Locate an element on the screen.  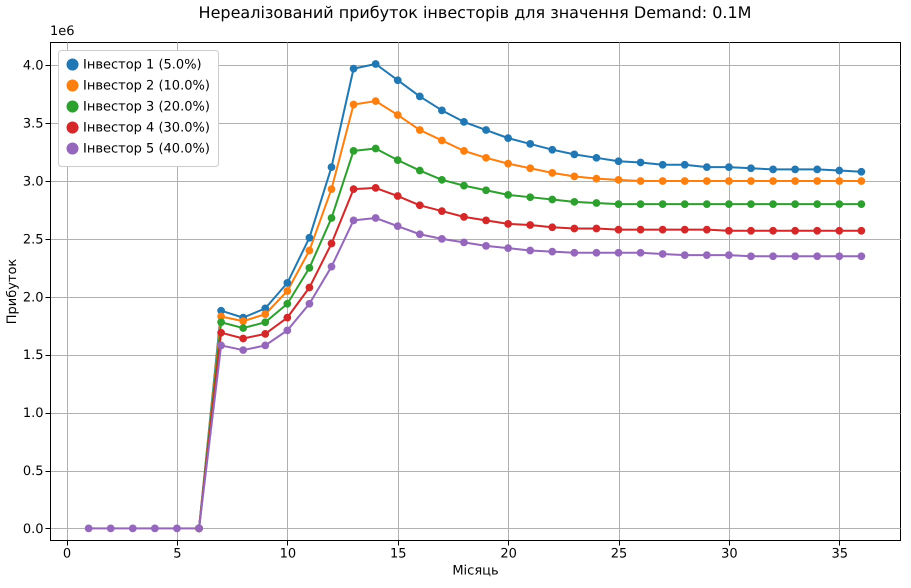
x-tick-label: 15 is located at coordinates (398, 554).